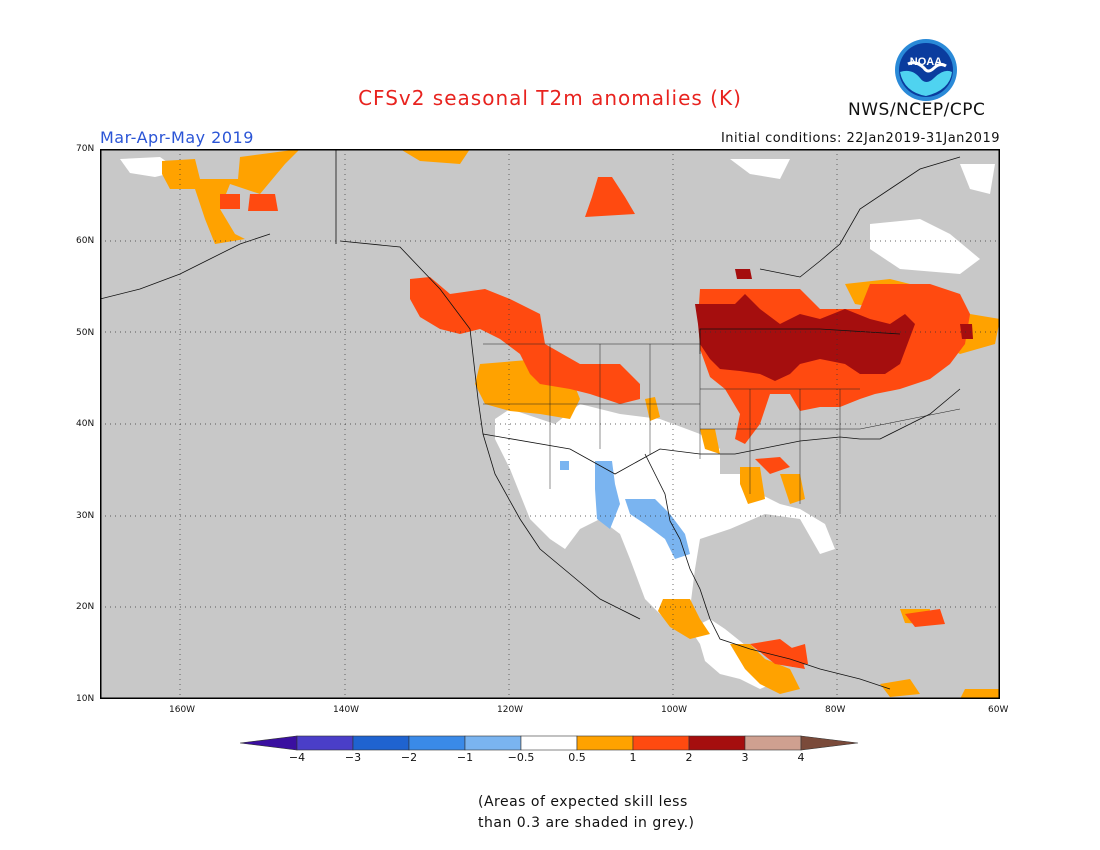 This screenshot has height=850, width=1100. What do you see at coordinates (917, 110) in the screenshot?
I see `agency-label: NWS/NCEP/CPC` at bounding box center [917, 110].